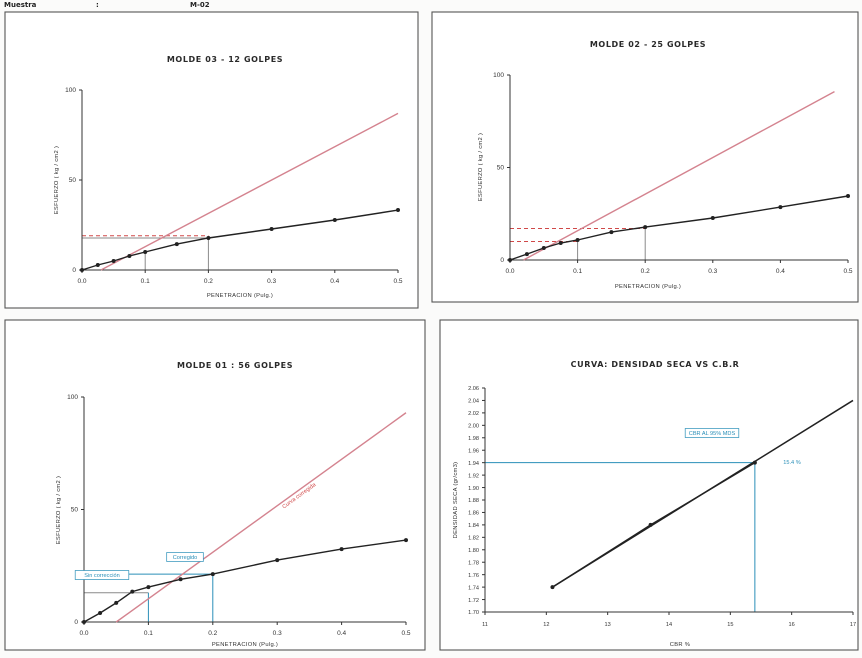 This screenshot has width=862, height=658. Describe the element at coordinates (200, 5) in the screenshot. I see `sample-value: M-02` at that location.